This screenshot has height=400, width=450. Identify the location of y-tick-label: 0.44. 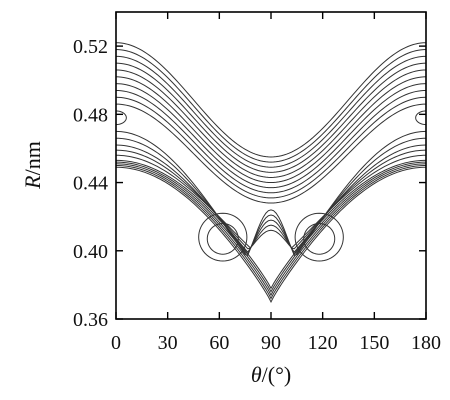
(90, 184).